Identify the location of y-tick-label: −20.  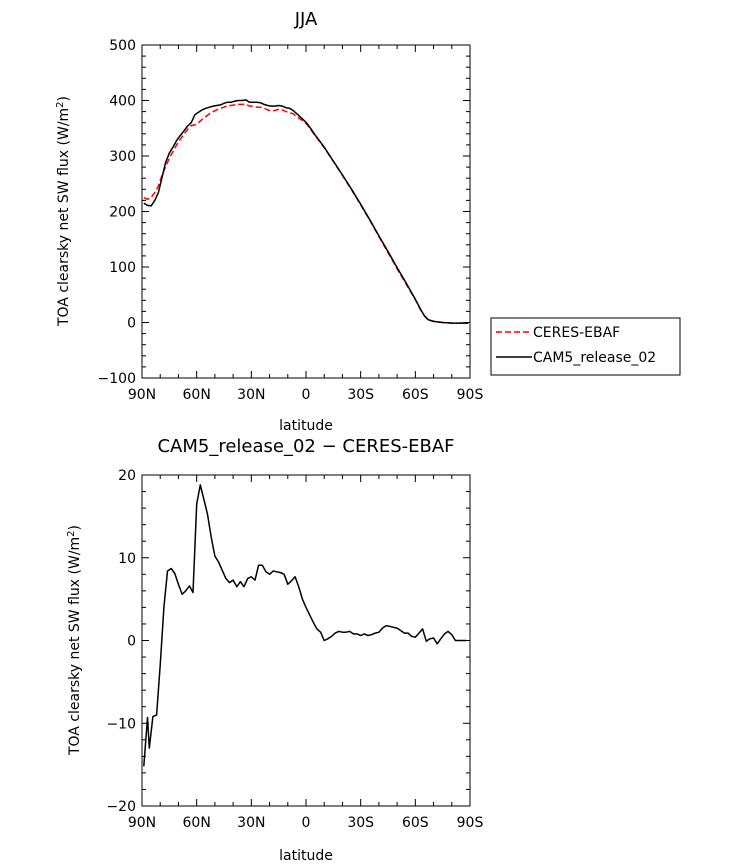
(121, 807).